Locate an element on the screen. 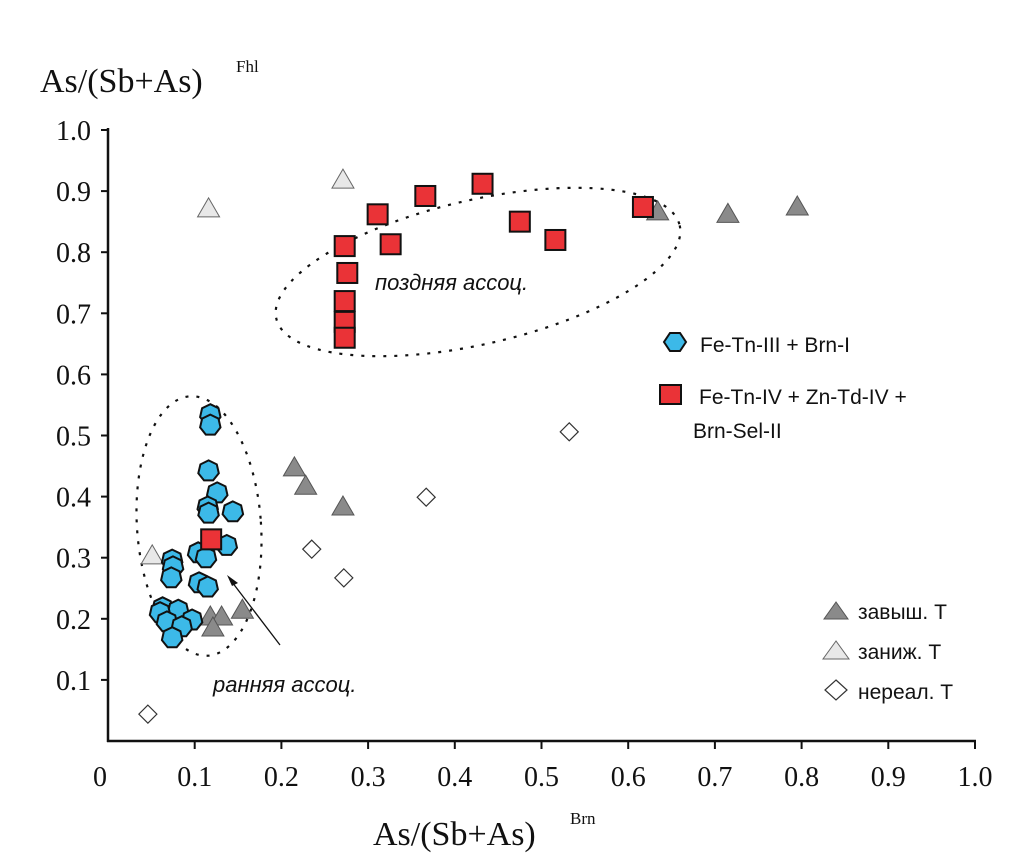  x-tick-label: 0.5 is located at coordinates (541, 777).